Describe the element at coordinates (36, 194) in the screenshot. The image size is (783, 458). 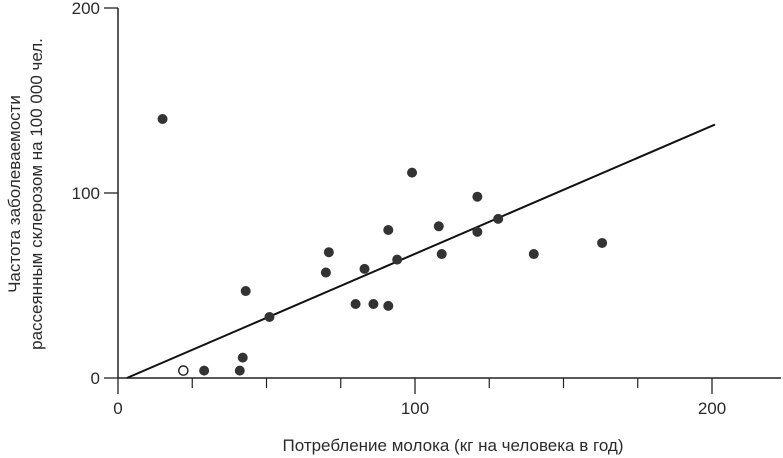
I see `y-axis-title-line2: рассеянным склерозом на 100 000 чел.` at that location.